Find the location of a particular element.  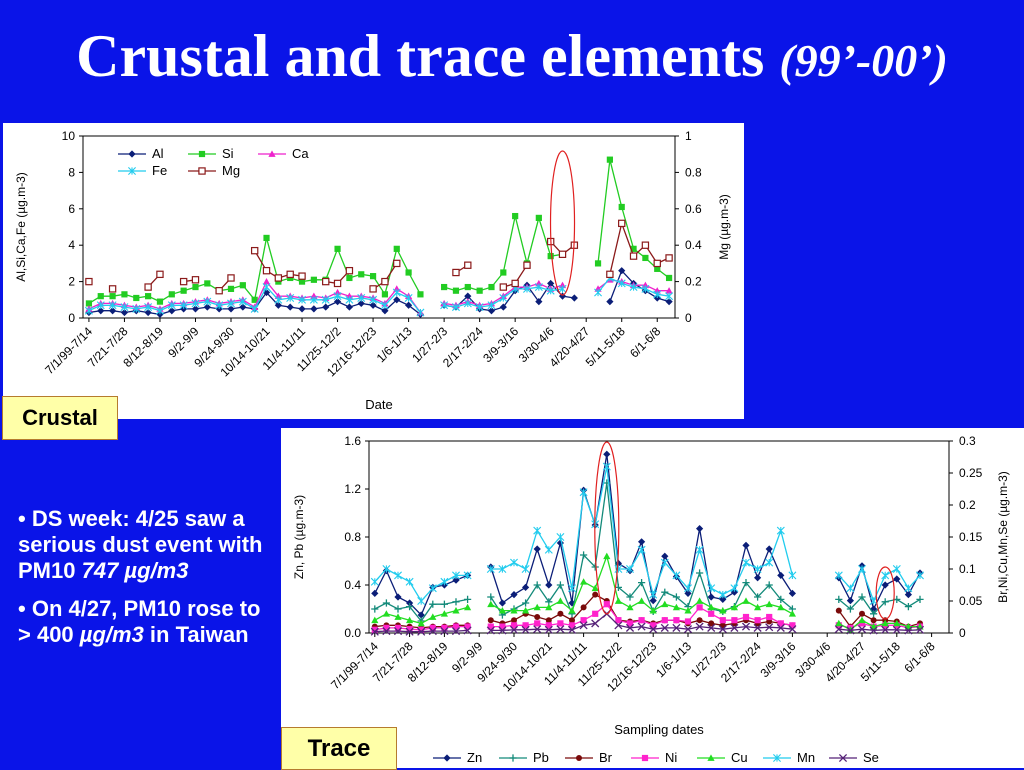

y-left-tick-label: 0.4 is located at coordinates (352, 585).